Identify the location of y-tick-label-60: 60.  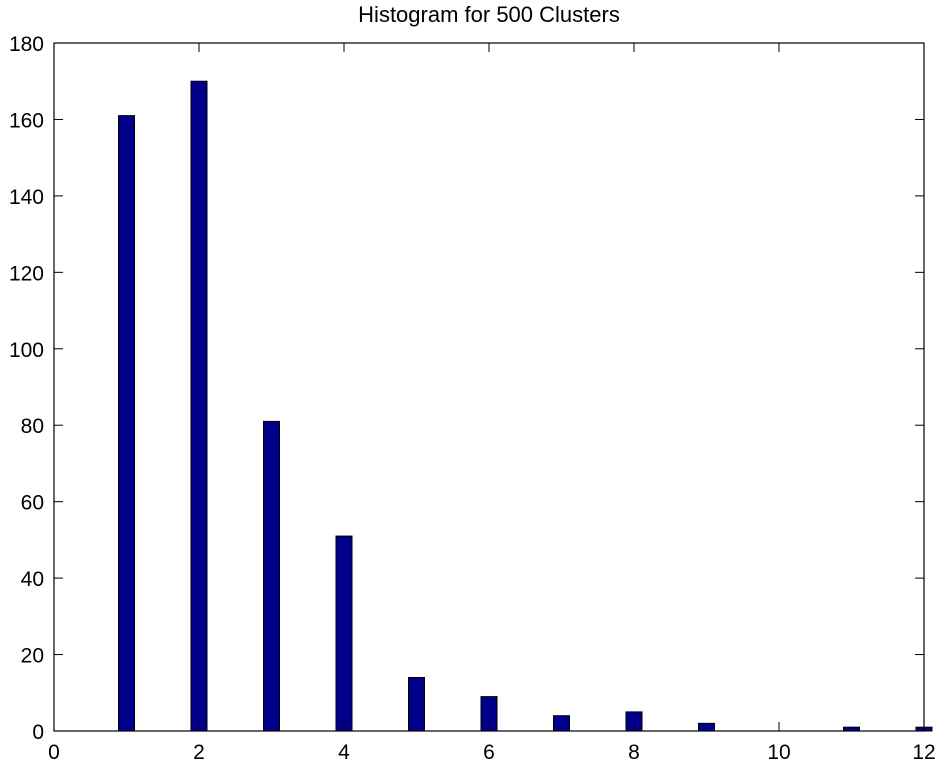
(32, 503).